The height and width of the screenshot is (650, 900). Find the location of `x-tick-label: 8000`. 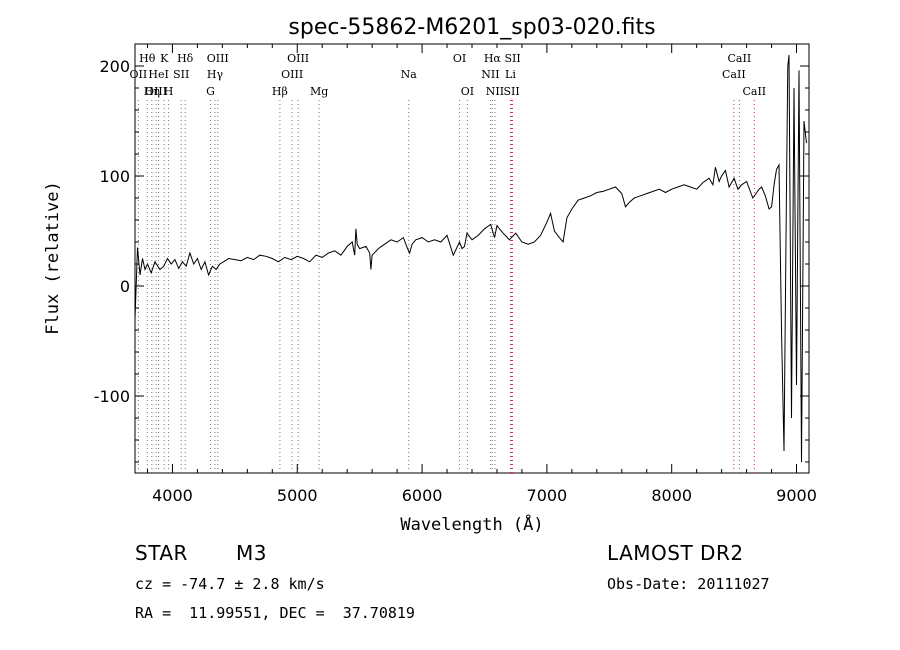

x-tick-label: 8000 is located at coordinates (671, 495).